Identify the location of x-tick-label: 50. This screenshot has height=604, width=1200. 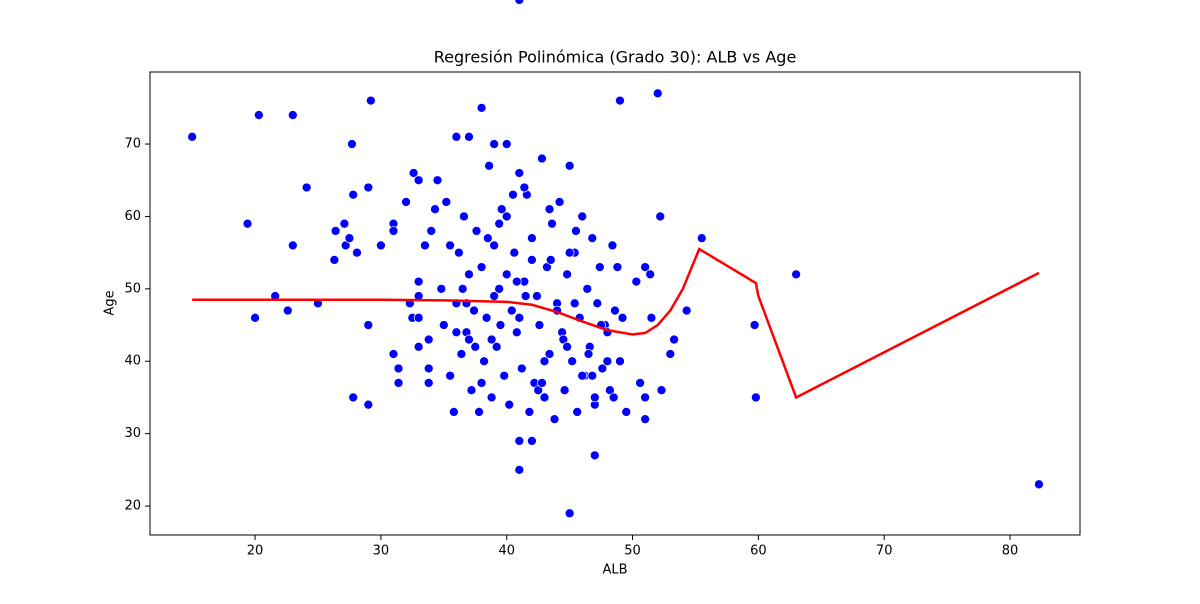
(632, 551).